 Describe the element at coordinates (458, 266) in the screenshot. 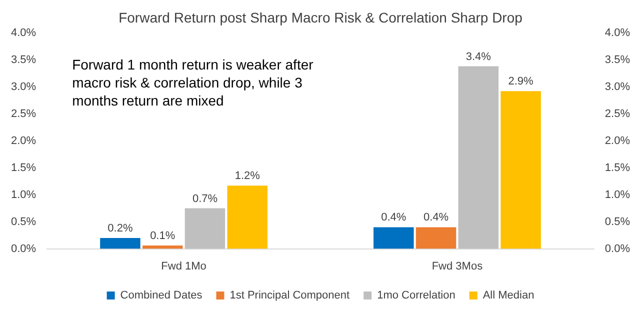

I see `x-tick-label: Fwd 3Mos` at that location.